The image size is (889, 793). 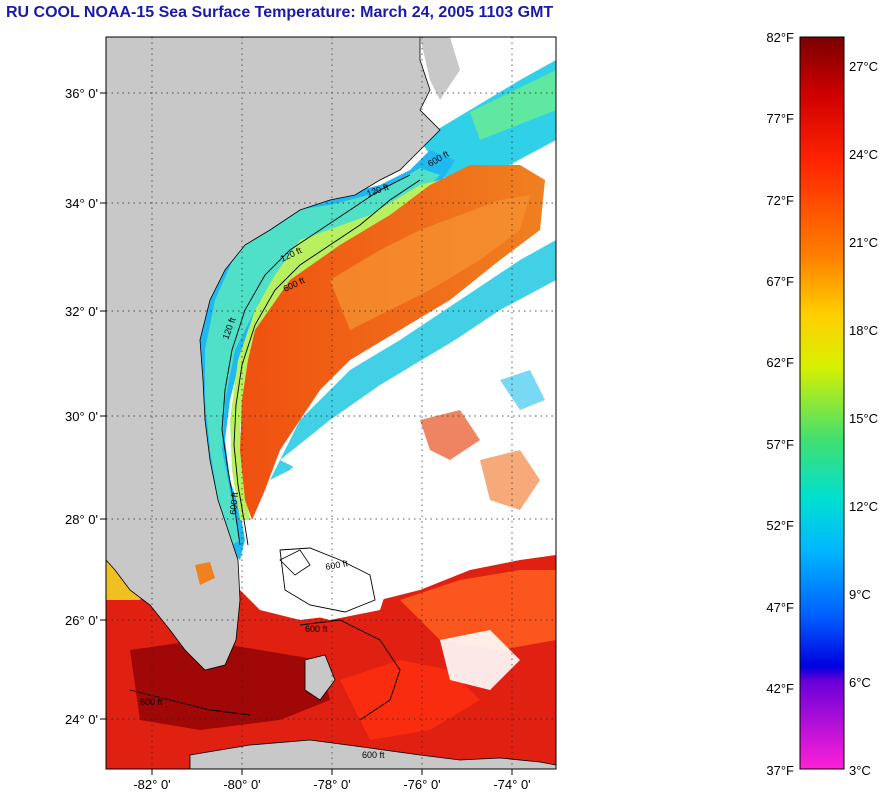 What do you see at coordinates (863, 242) in the screenshot?
I see `cb-c-label: 21°C` at bounding box center [863, 242].